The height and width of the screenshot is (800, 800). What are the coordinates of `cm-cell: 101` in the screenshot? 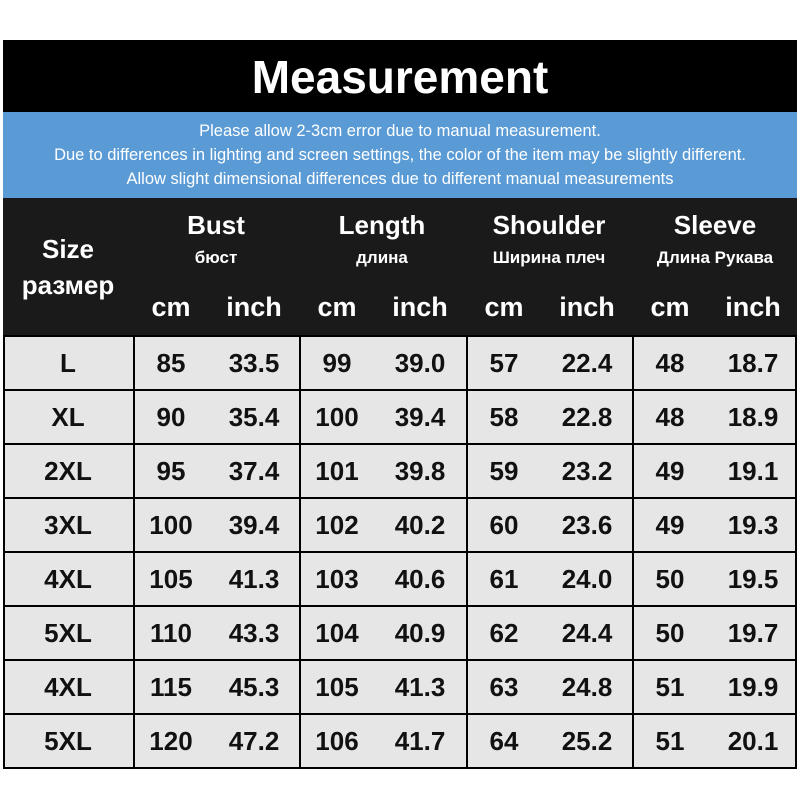 It's located at (337, 471).